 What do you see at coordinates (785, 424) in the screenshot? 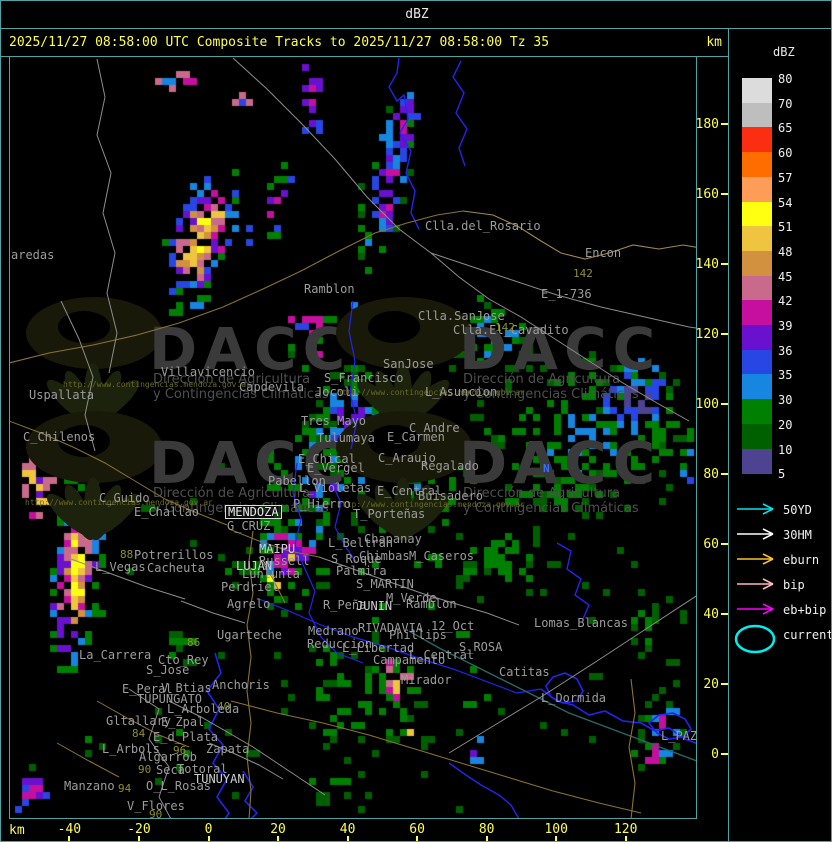
I see `dbz-scale-value: 20` at bounding box center [785, 424].